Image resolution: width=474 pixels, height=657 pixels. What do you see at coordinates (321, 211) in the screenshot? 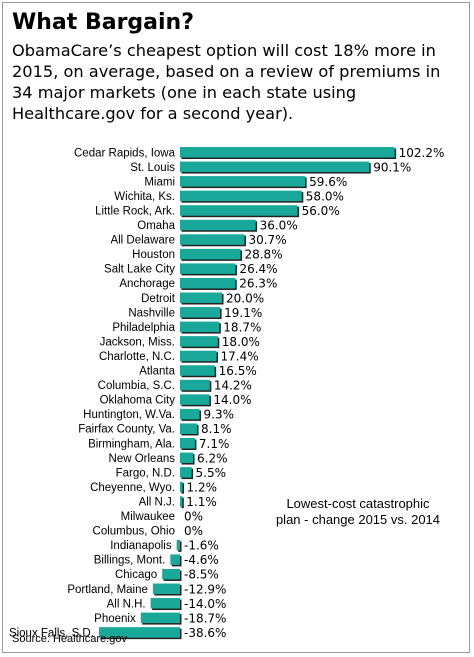
I see `value-label: 56.0%` at bounding box center [321, 211].